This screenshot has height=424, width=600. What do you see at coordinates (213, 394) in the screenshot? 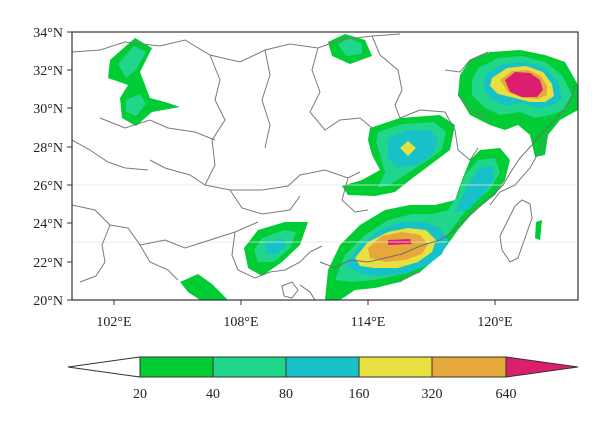
I see `colorbar-label: 40` at bounding box center [213, 394].